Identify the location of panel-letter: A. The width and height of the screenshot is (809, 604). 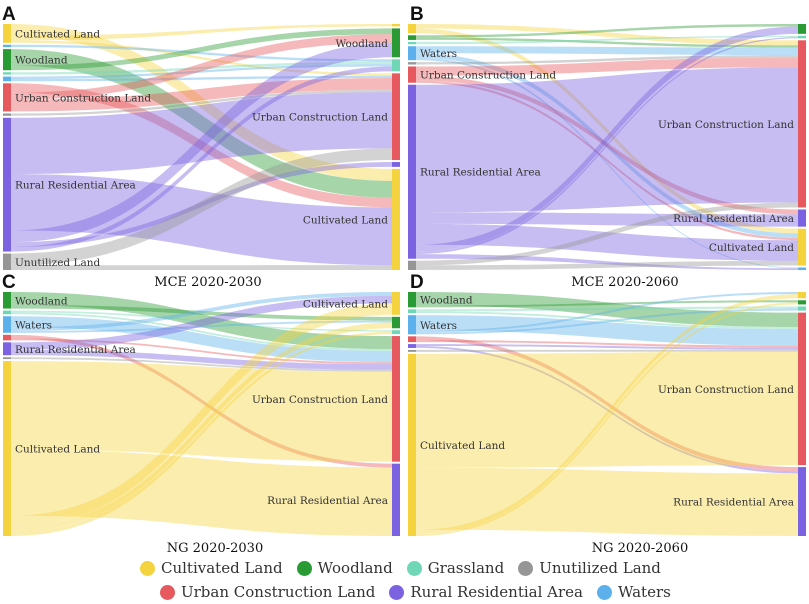
(9, 14).